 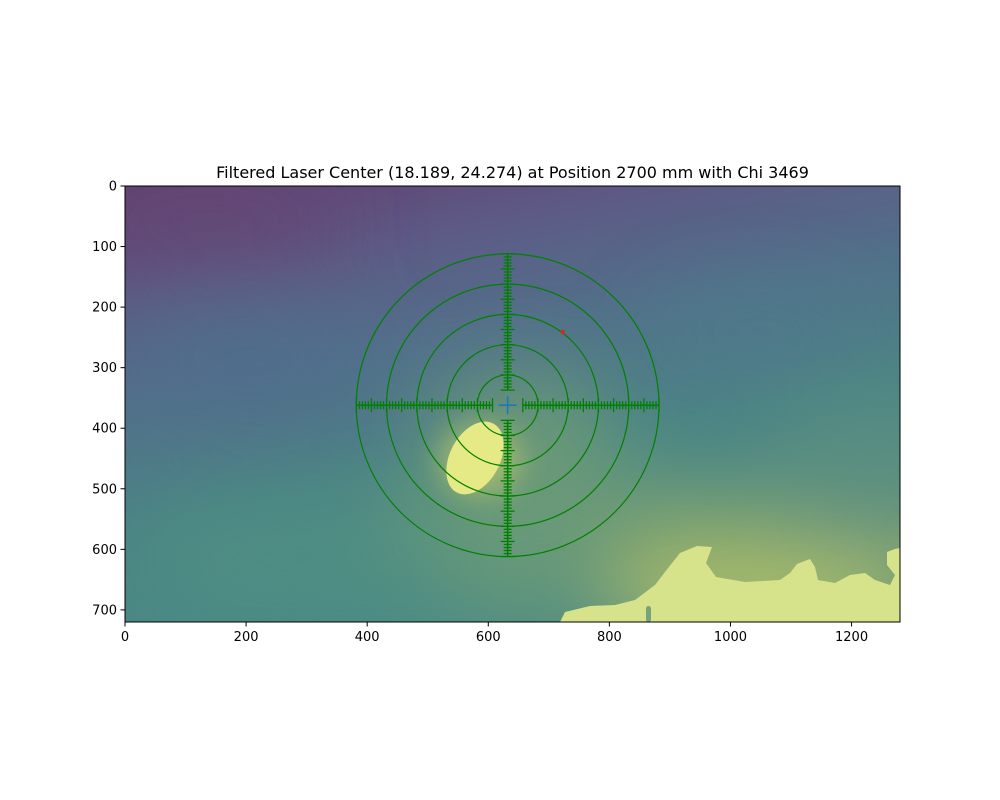 What do you see at coordinates (562, 332) in the screenshot?
I see `detected-point` at bounding box center [562, 332].